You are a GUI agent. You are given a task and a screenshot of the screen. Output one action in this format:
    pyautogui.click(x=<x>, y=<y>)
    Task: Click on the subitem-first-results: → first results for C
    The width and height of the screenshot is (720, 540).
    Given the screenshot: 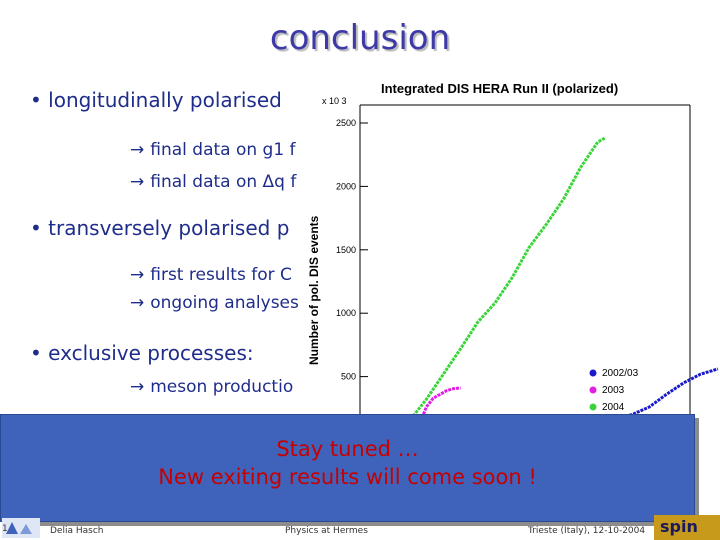 What is the action you would take?
    pyautogui.click(x=211, y=275)
    